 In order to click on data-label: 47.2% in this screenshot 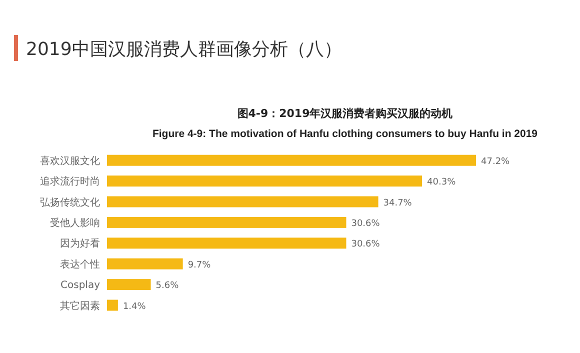, I will do `click(495, 161)`.